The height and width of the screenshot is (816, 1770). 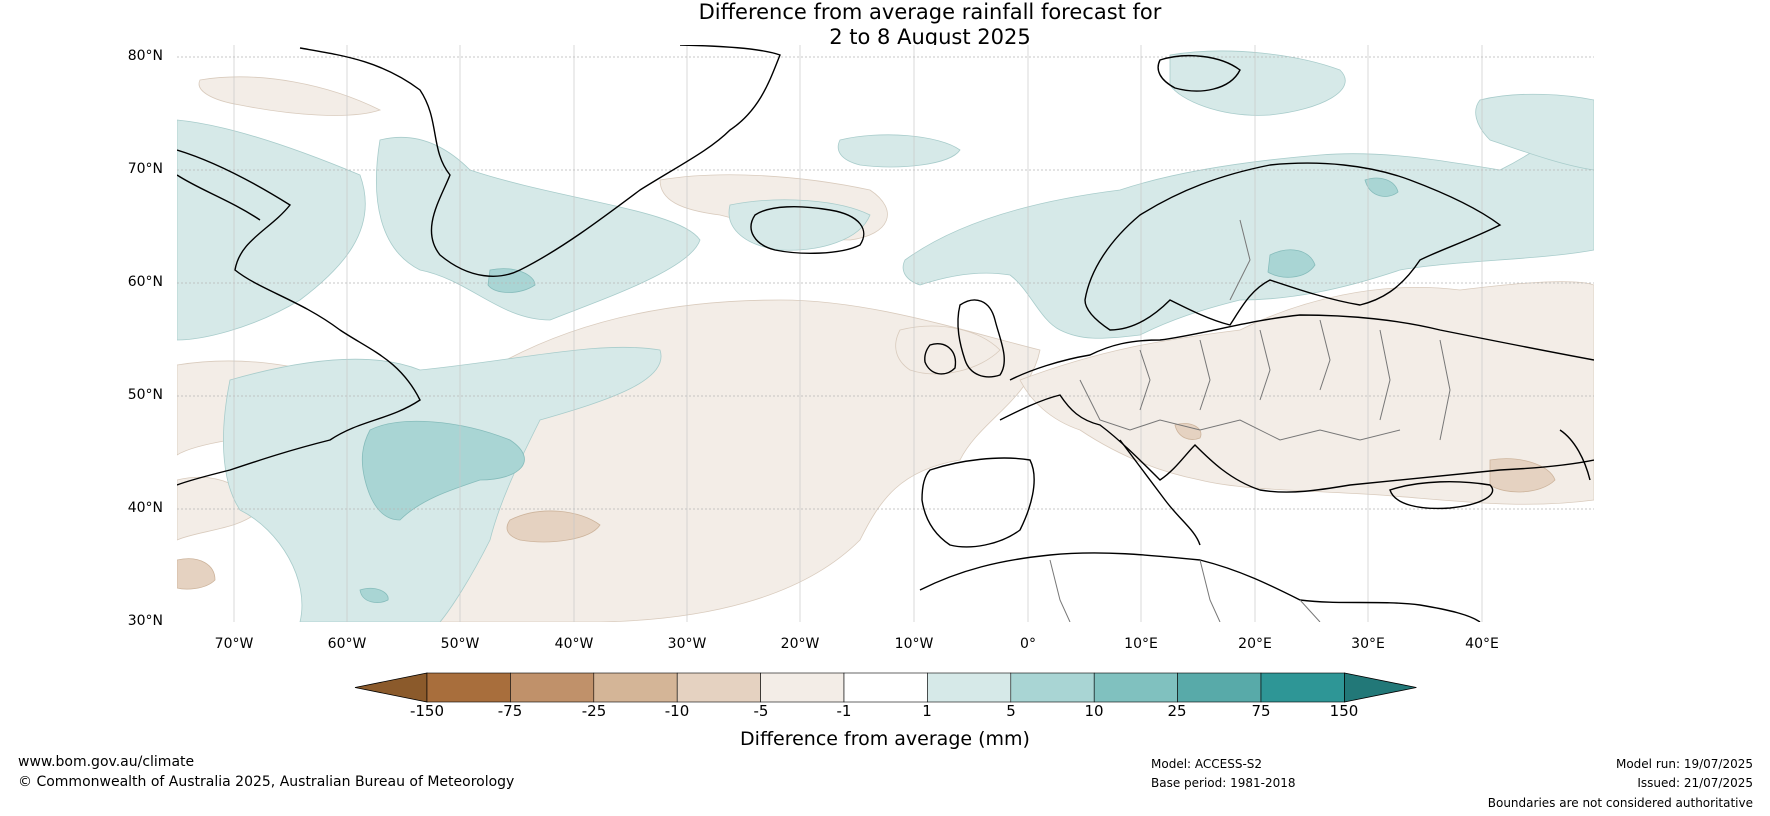 What do you see at coordinates (1482, 644) in the screenshot?
I see `lon-label: 40°E` at bounding box center [1482, 644].